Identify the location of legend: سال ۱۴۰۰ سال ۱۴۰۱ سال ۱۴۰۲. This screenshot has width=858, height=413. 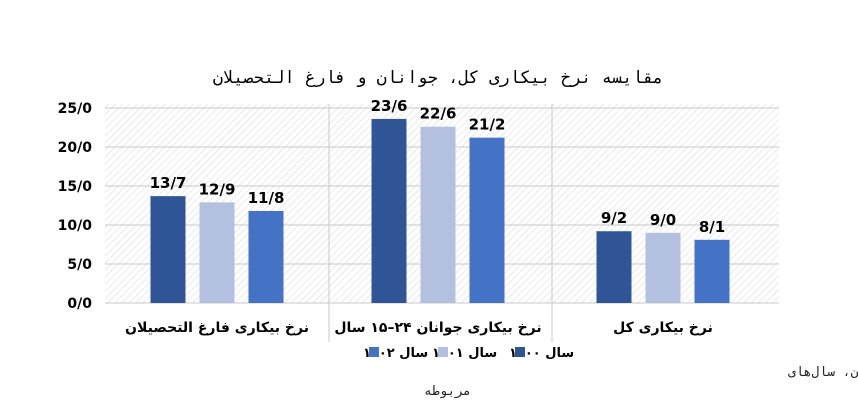
(468, 353).